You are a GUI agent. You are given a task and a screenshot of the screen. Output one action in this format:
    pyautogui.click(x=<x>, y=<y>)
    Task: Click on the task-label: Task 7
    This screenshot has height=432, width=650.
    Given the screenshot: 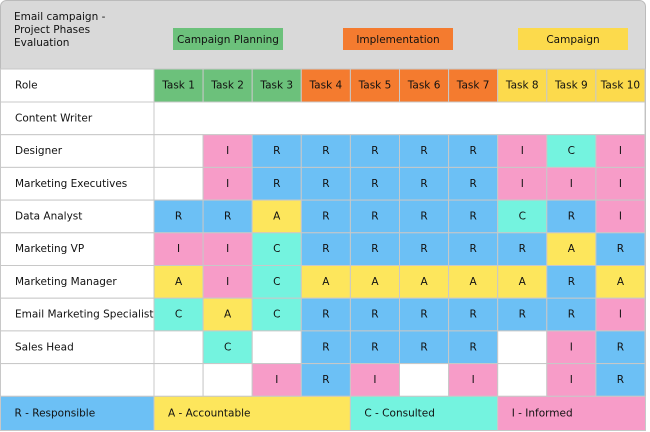 What is the action you would take?
    pyautogui.click(x=473, y=86)
    